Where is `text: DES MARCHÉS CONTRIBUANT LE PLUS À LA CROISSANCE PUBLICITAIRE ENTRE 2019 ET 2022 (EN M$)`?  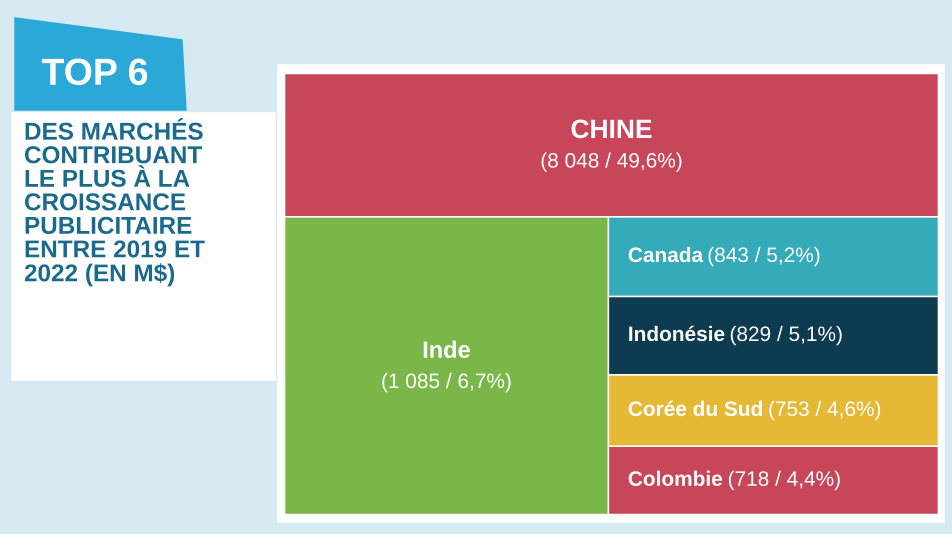
text: DES MARCHÉS CONTRIBUANT LE PLUS À LA CROISSANCE PUBLICITAIRE ENTRE 2019 ET 2022 (EN M$) is located at coordinates (114, 202).